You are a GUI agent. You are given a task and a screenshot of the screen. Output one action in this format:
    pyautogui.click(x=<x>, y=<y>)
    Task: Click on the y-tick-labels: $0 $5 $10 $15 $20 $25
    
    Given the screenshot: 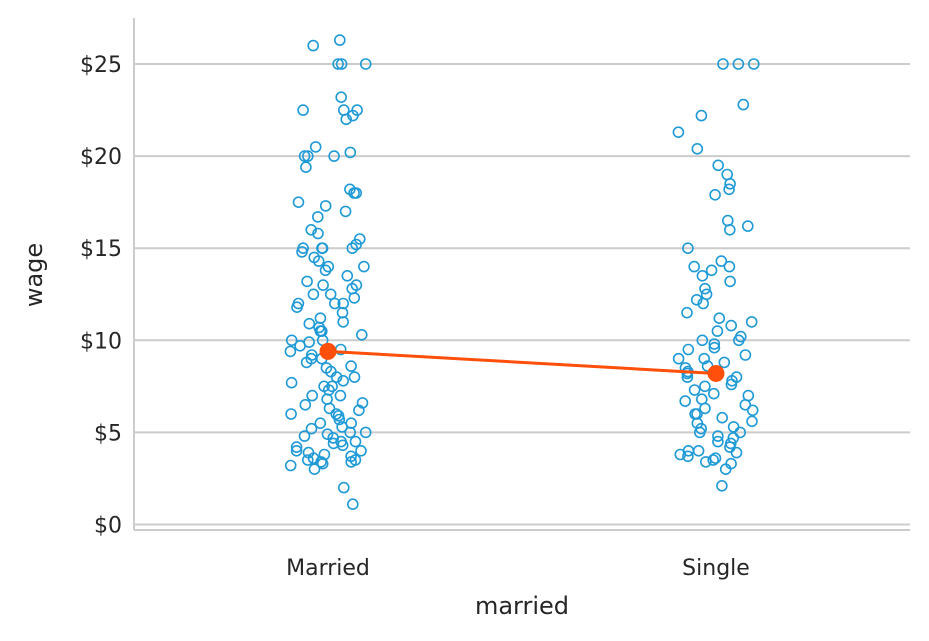 What is the action you would take?
    pyautogui.click(x=101, y=295)
    